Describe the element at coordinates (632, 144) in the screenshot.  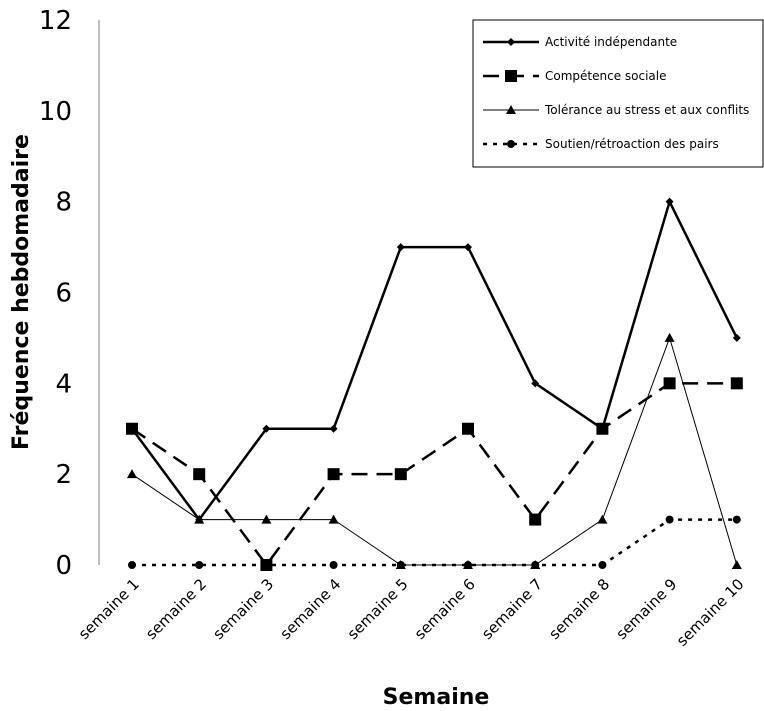
I see `legend-label: Soutien/rétroaction des pairs` at that location.